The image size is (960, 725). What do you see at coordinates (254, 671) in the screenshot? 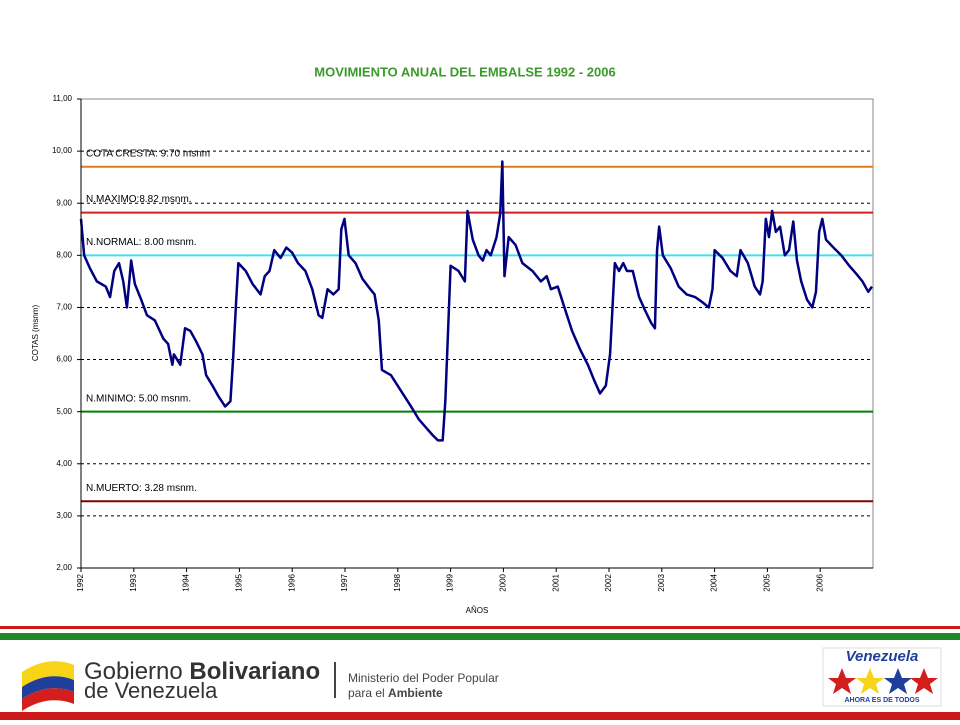
I see `gov-word-bold: Bolivariano` at bounding box center [254, 671].